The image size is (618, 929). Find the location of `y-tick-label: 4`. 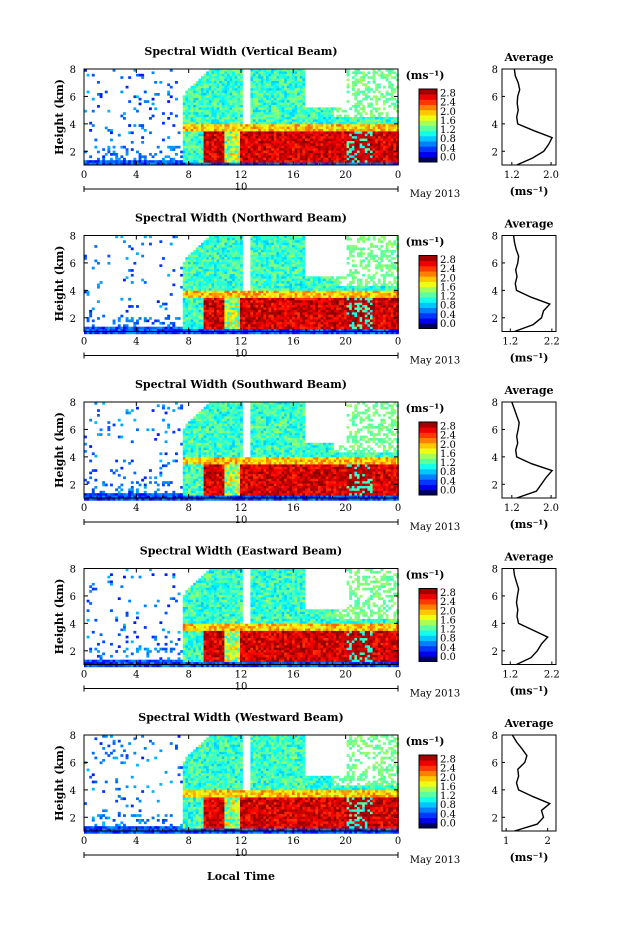

y-tick-label: 4 is located at coordinates (73, 291).